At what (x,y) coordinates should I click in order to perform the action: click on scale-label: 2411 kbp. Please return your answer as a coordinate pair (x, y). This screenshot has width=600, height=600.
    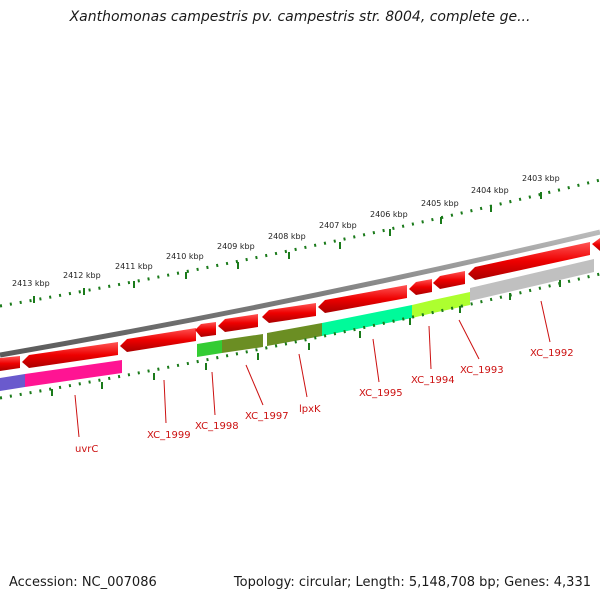
    Looking at the image, I should click on (134, 266).